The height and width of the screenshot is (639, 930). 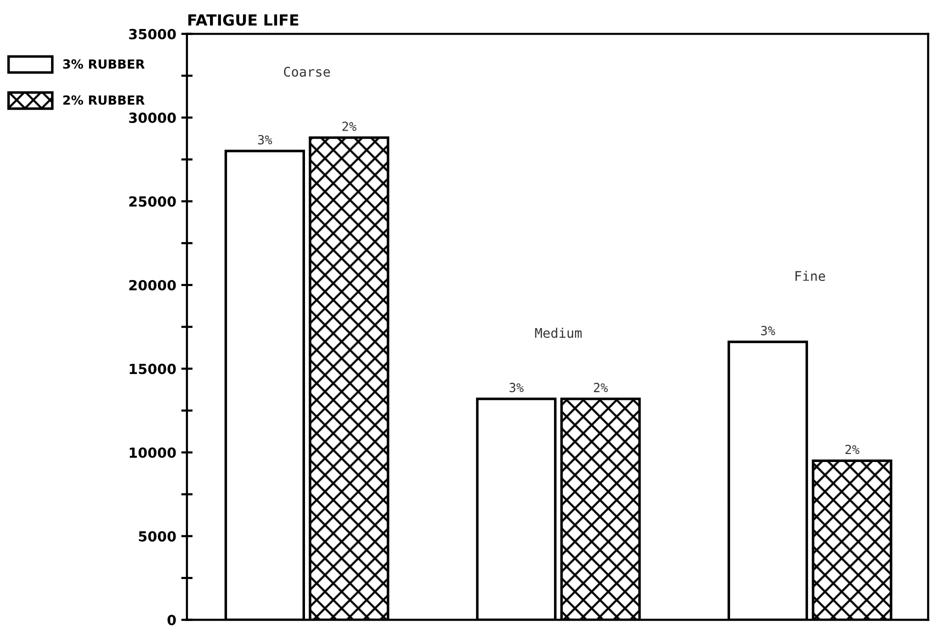 I want to click on y-tick-label: 20000, so click(x=152, y=285).